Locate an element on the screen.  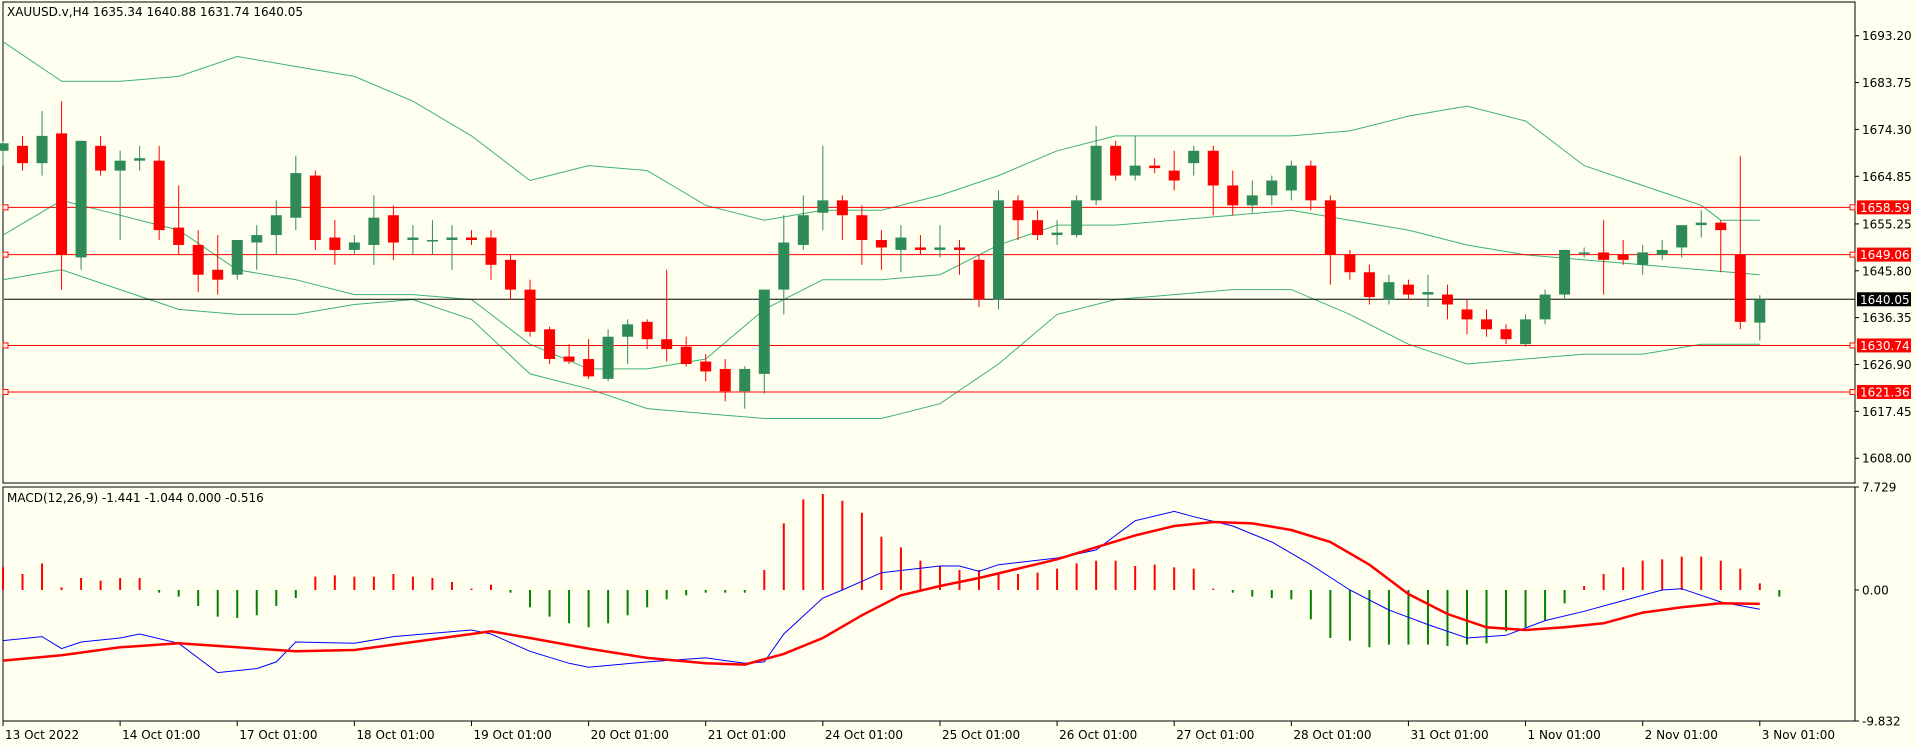
macd-title: MACD(12,26,9) -1.441 -1.044 0.000 -0.516 is located at coordinates (135, 498).